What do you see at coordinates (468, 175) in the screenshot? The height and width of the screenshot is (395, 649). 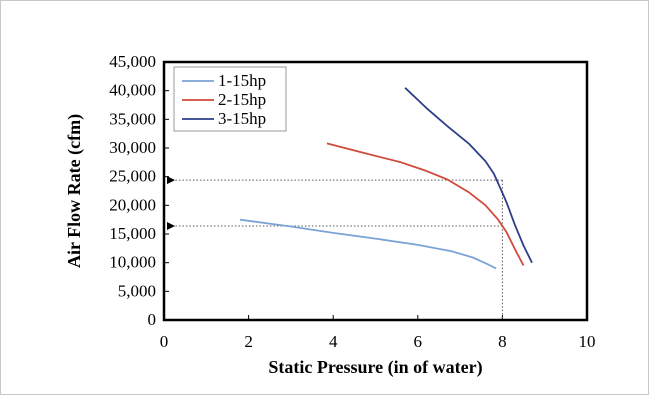 I see `series-line-3-15hp` at bounding box center [468, 175].